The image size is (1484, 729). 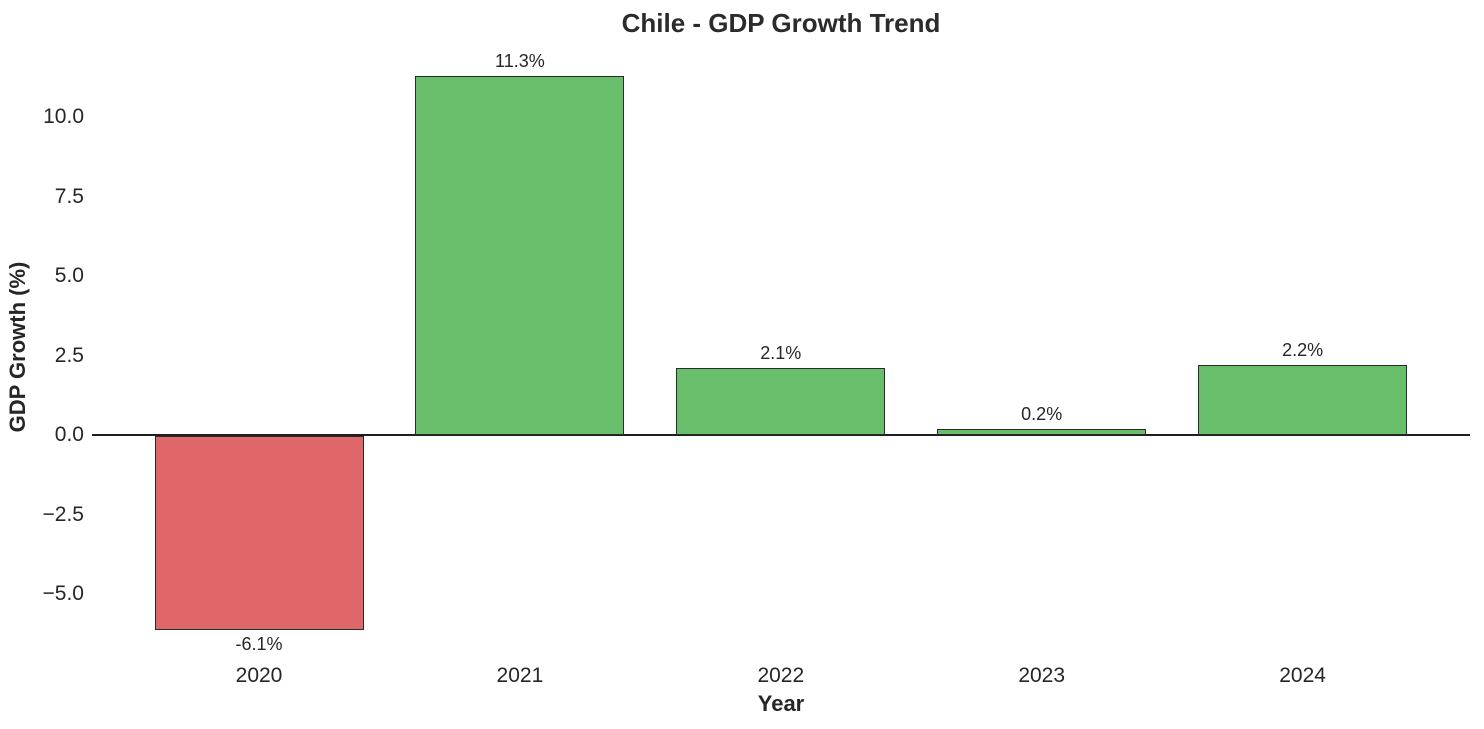 What do you see at coordinates (63, 514) in the screenshot?
I see `ytick-label-−2.5: −2.5` at bounding box center [63, 514].